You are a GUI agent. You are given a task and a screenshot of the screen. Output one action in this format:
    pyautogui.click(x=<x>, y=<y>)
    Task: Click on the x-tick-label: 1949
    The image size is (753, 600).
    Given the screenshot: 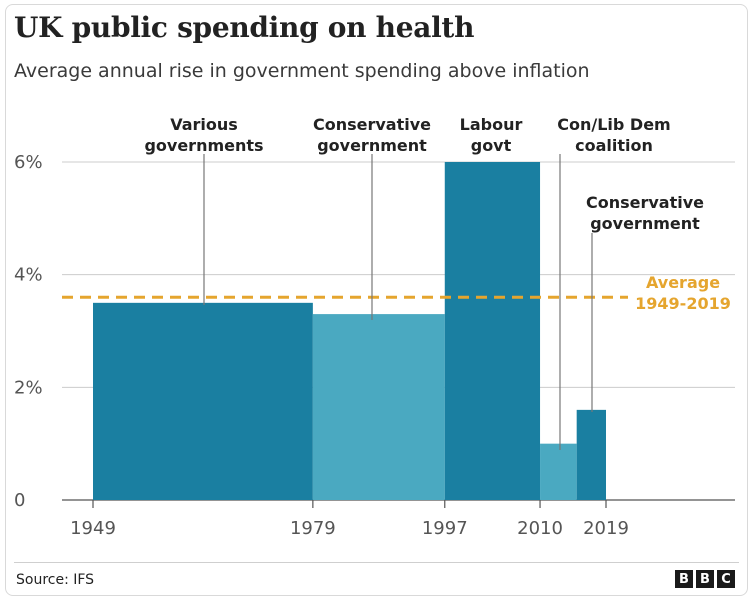 What is the action you would take?
    pyautogui.click(x=93, y=528)
    